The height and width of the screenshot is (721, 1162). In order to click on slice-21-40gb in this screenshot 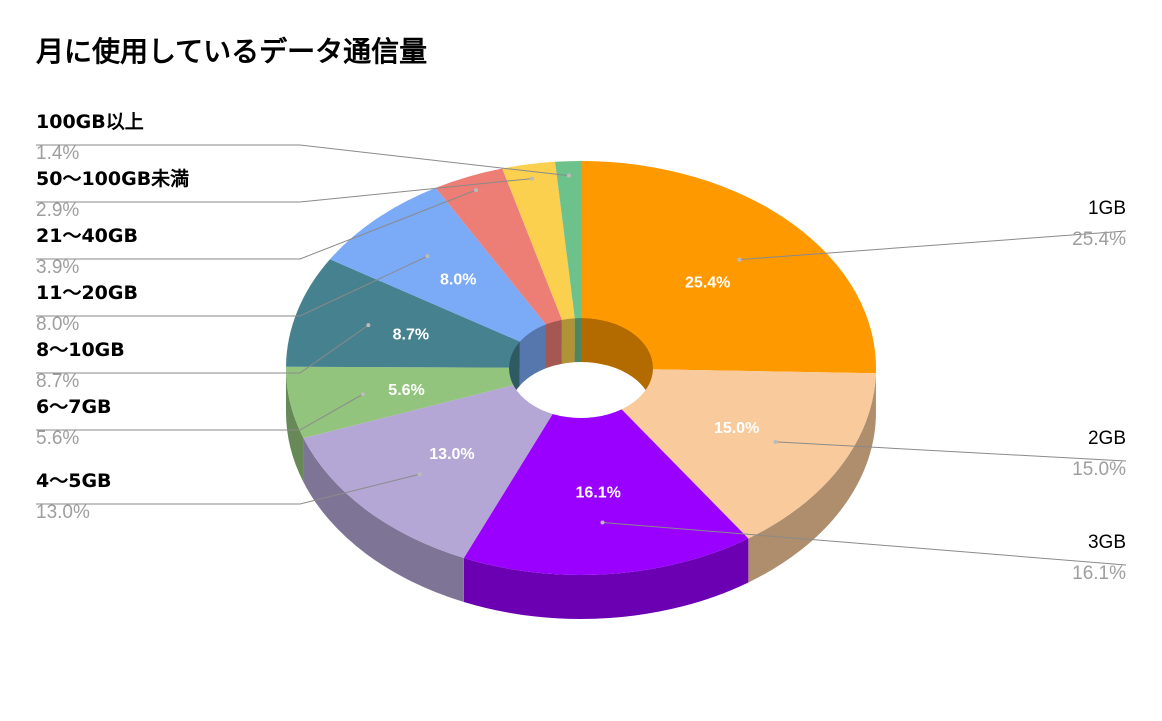, I will do `click(508, 268)`.